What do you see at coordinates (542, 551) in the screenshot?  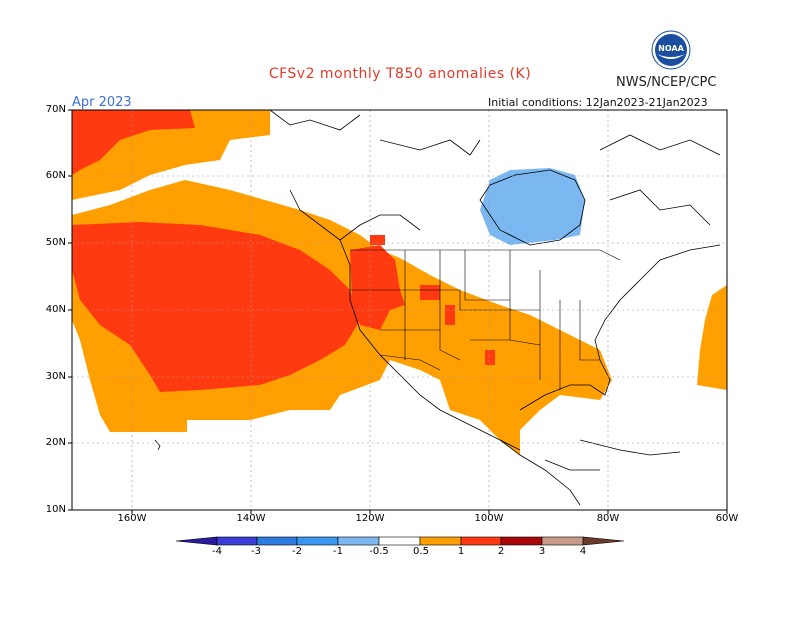 I see `colorbar-label: 3` at bounding box center [542, 551].